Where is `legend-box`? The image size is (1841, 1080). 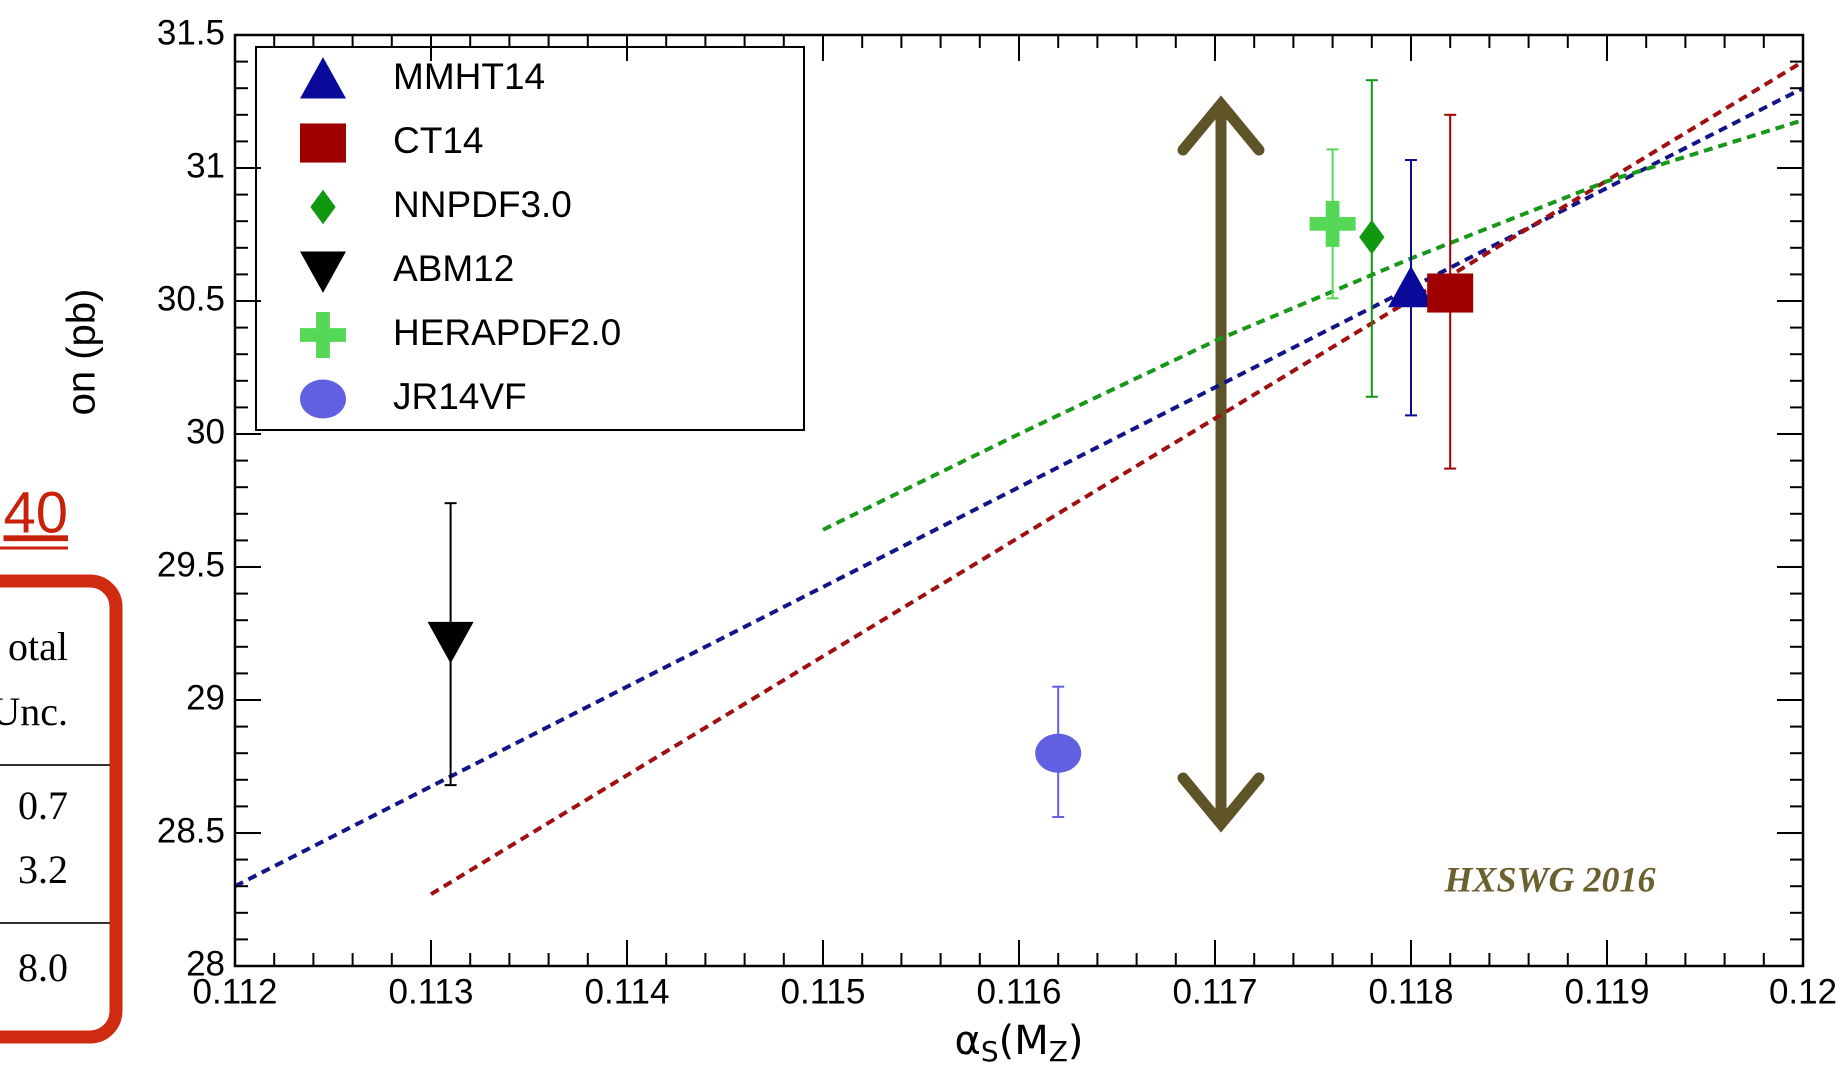
legend-box is located at coordinates (530, 238).